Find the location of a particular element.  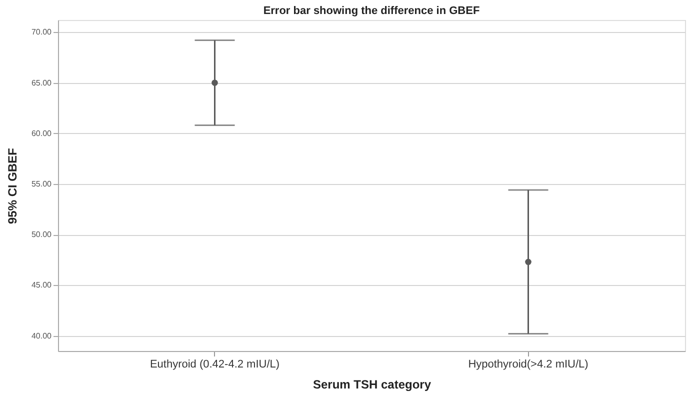

y-tick-label: 40.00 is located at coordinates (41, 335).